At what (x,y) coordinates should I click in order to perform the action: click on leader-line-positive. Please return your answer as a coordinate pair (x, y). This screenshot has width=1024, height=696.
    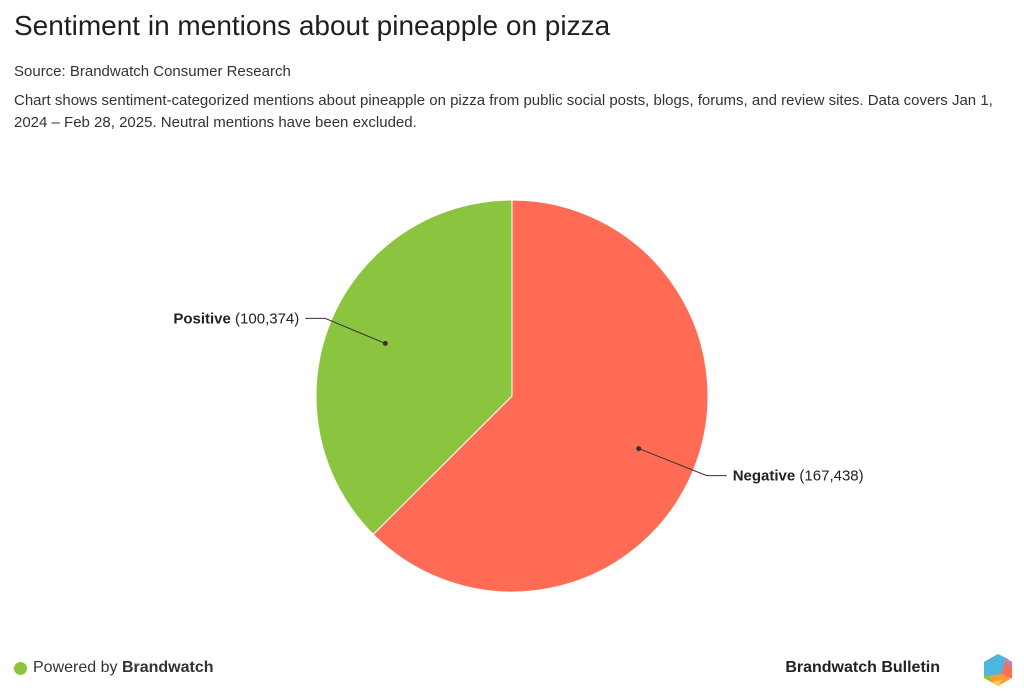
    Looking at the image, I should click on (345, 330).